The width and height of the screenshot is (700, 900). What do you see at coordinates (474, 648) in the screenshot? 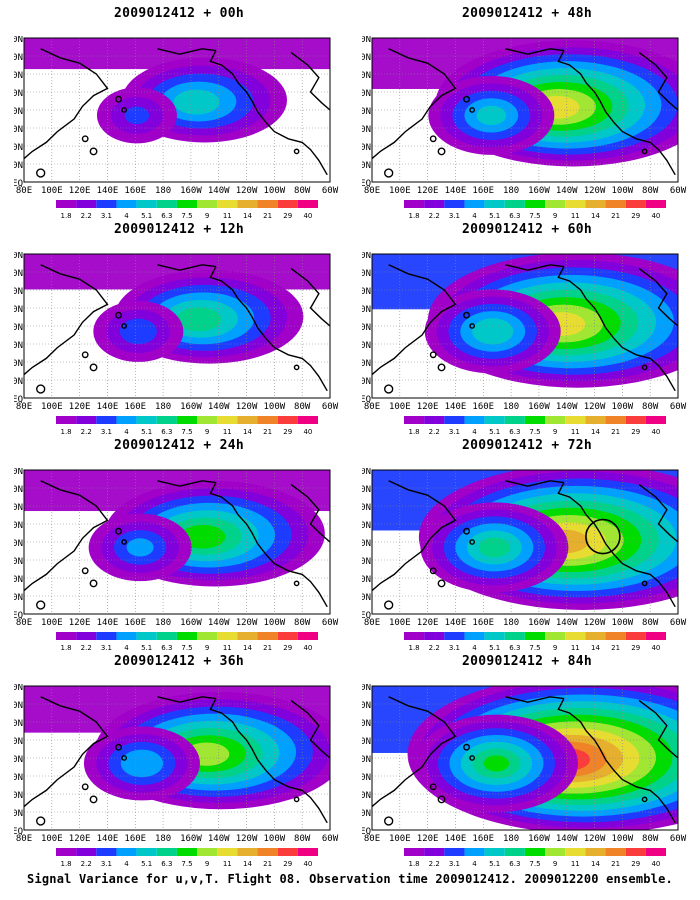
I see `colorbar-label: 4` at bounding box center [474, 648].